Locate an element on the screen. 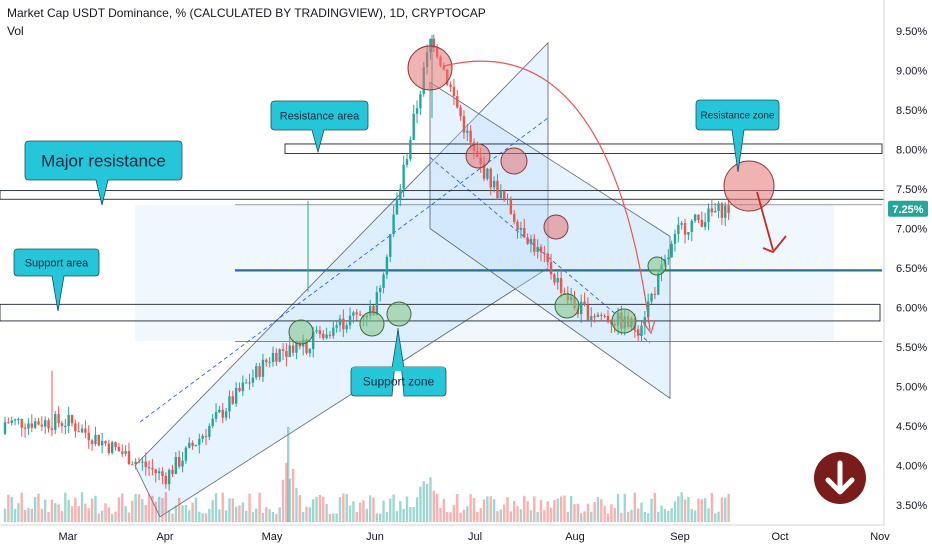  price-tick-label: 4.00% is located at coordinates (911, 467).